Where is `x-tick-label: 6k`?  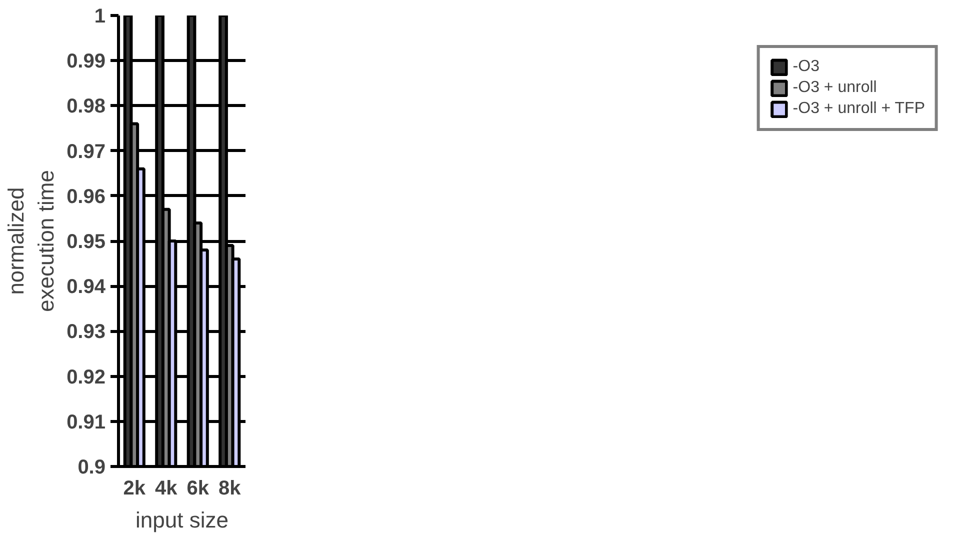
x-tick-label: 6k is located at coordinates (198, 489).